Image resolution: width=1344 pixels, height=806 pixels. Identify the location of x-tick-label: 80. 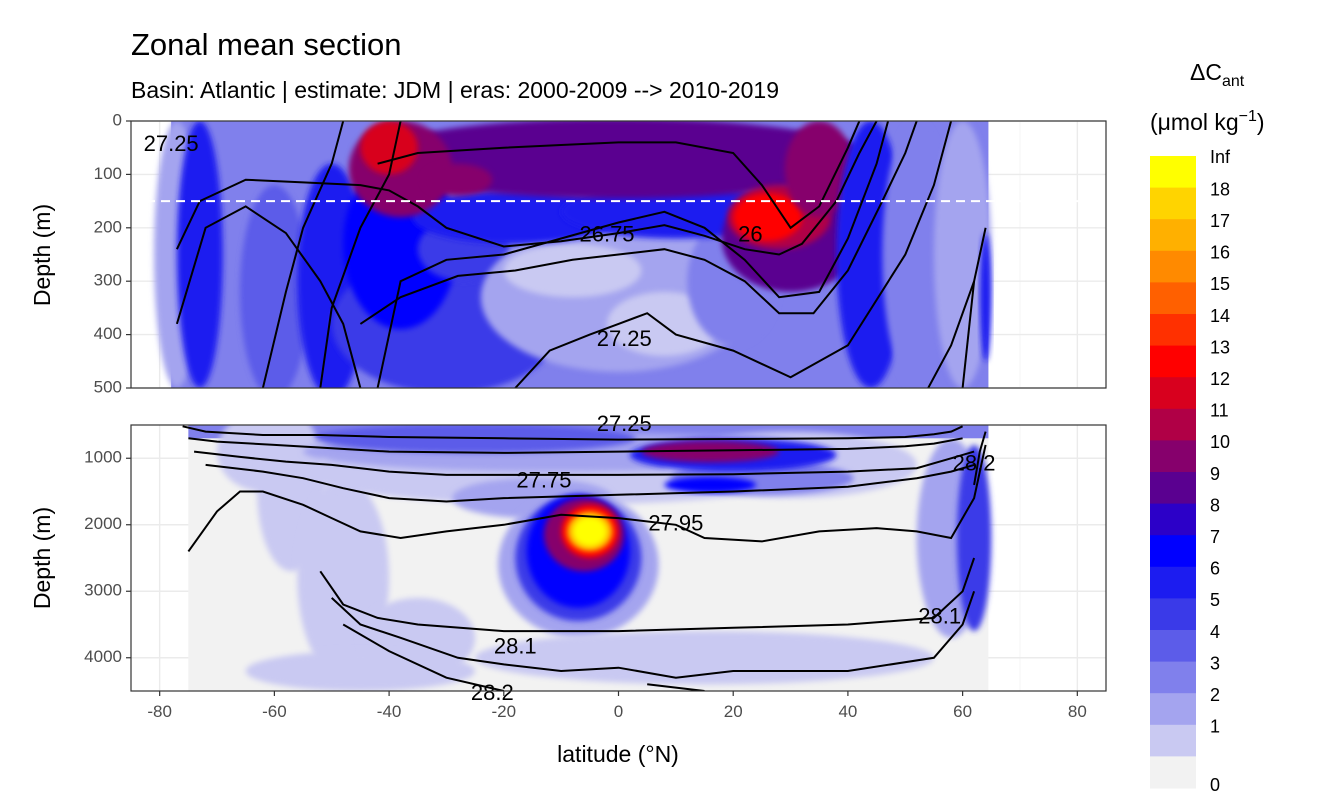
(1077, 711).